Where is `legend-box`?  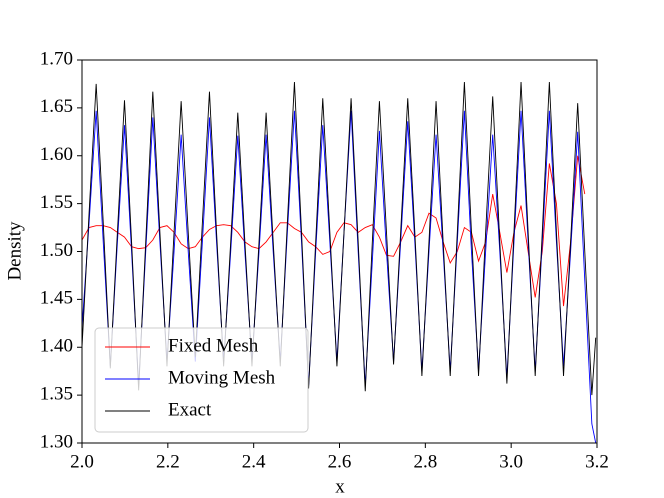
legend-box is located at coordinates (201, 380).